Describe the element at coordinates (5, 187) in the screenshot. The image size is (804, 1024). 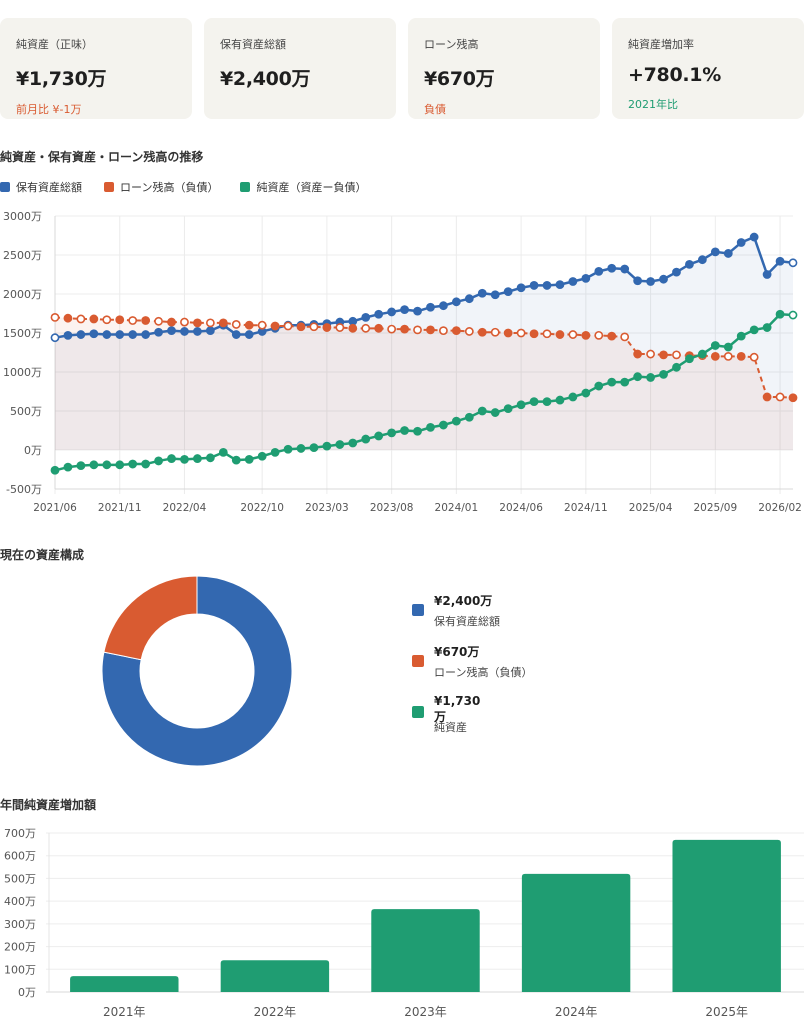
I see `legend-swatch` at that location.